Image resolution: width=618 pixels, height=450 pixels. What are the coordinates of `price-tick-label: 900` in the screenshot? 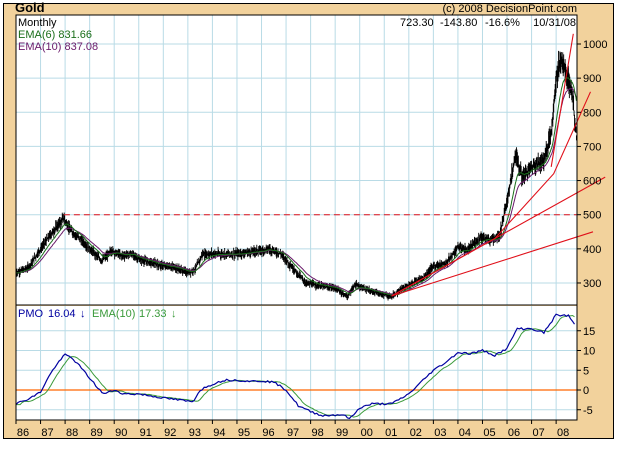 It's located at (592, 79).